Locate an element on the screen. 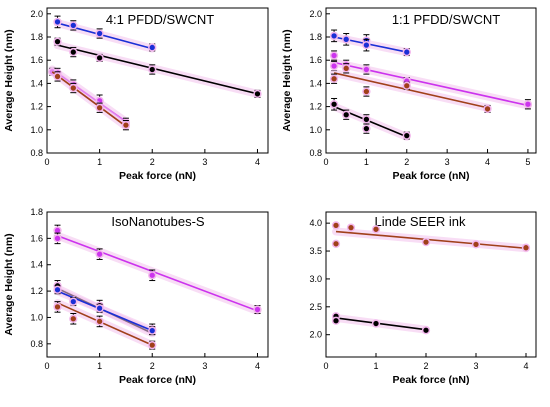 The width and height of the screenshot is (550, 407). y-axis-label: Average Height (nm) is located at coordinates (287, 80).